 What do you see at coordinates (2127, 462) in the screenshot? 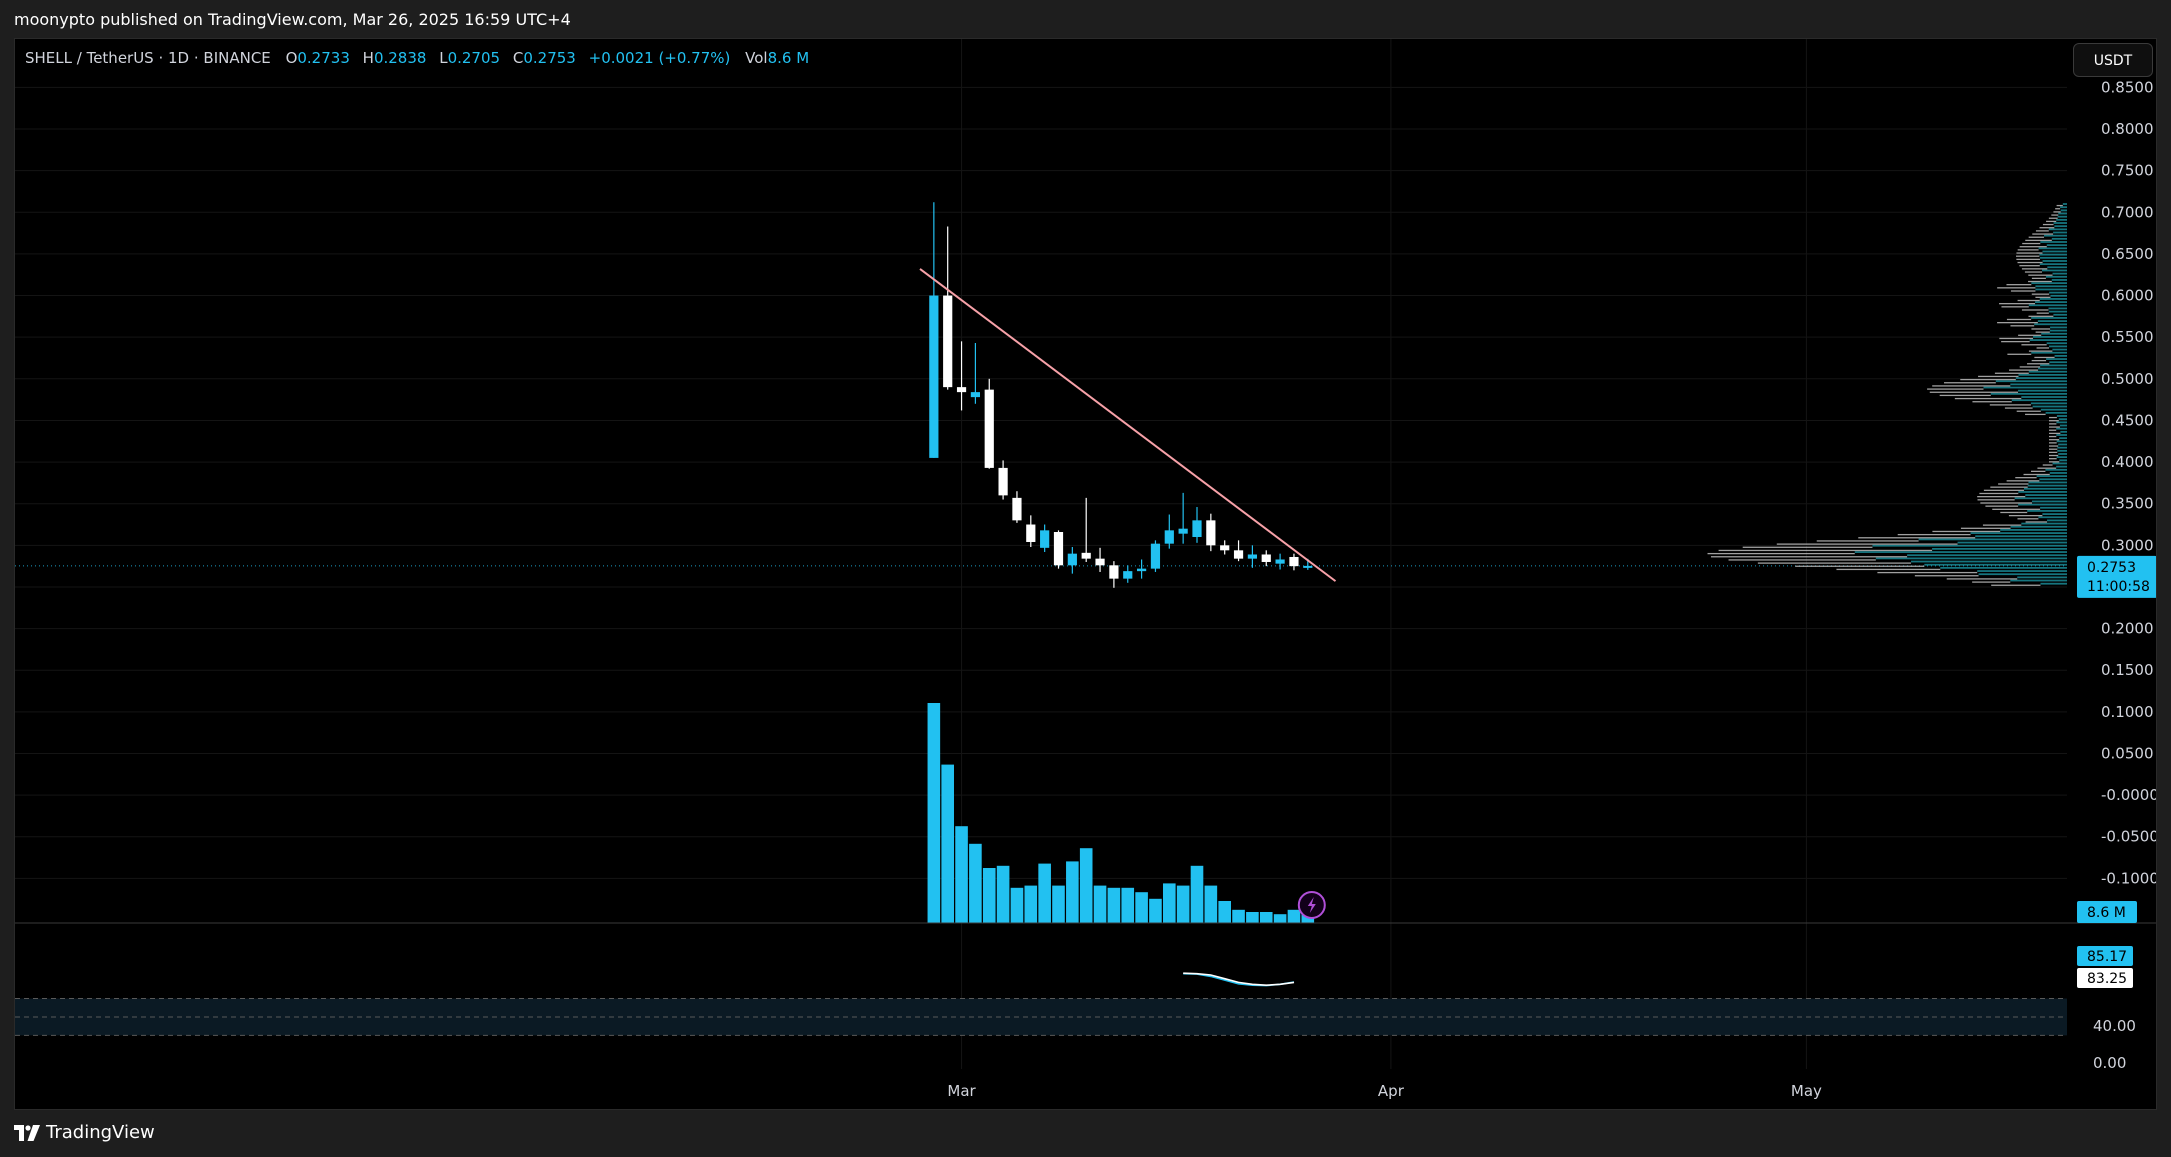
I see `price-tick-label: 0.4000` at bounding box center [2127, 462].